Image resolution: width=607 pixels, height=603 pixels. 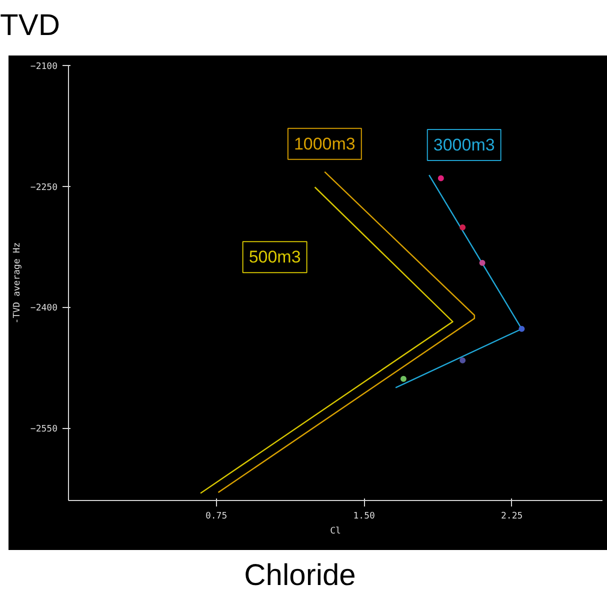 I want to click on text: Chloride, so click(x=300, y=576).